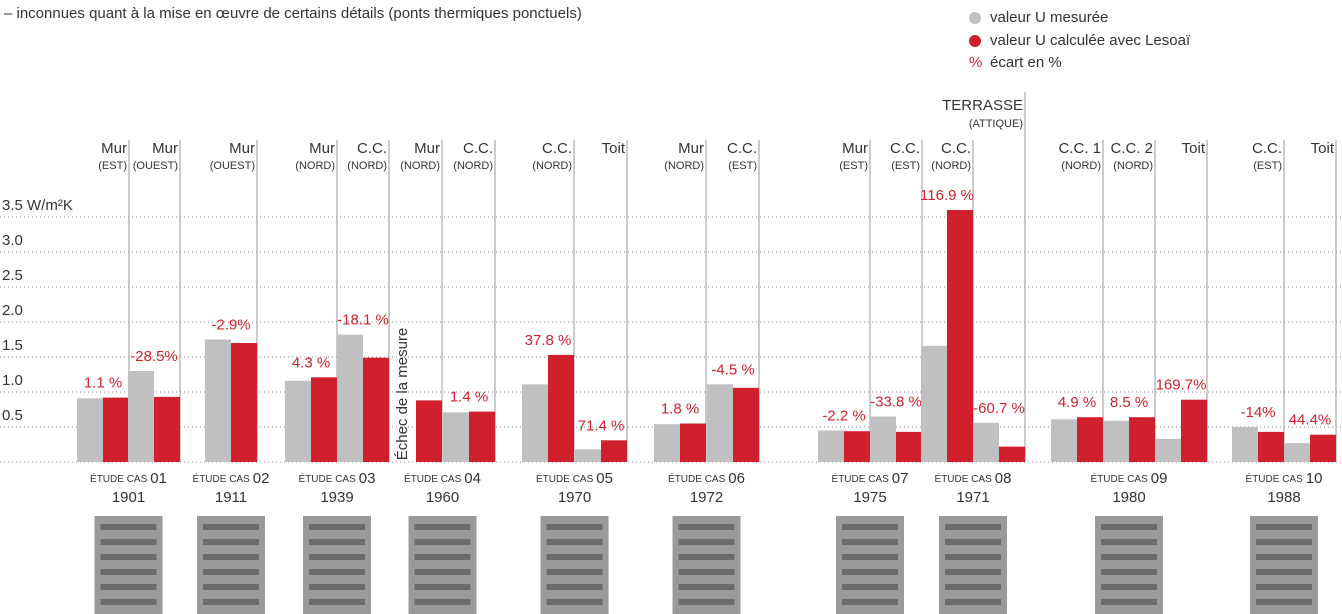  What do you see at coordinates (442, 497) in the screenshot?
I see `case-year: 1960` at bounding box center [442, 497].